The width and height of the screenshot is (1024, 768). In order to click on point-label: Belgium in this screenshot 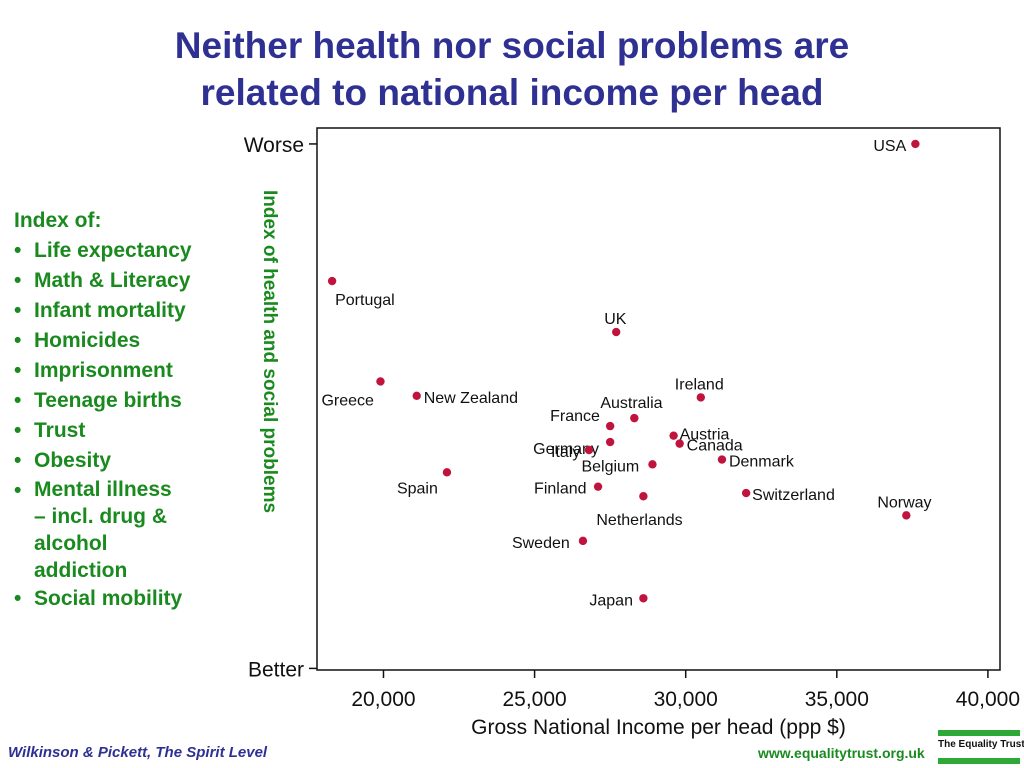, I will do `click(610, 466)`.